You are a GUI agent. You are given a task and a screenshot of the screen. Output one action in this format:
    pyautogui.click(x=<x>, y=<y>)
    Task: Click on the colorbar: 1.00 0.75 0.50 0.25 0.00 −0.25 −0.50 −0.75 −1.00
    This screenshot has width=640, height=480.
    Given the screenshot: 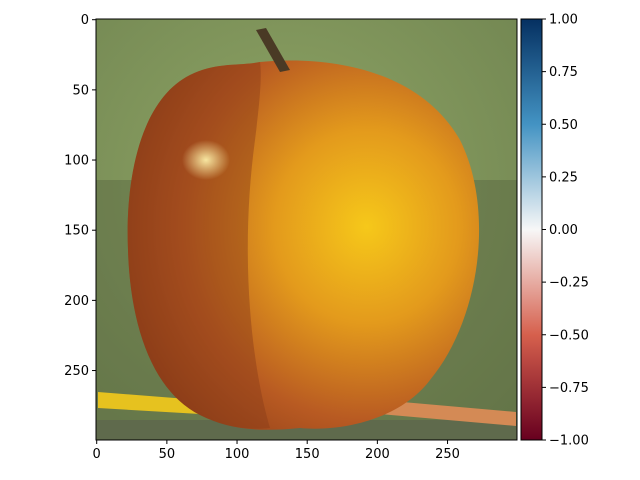 What is the action you would take?
    pyautogui.click(x=554, y=231)
    